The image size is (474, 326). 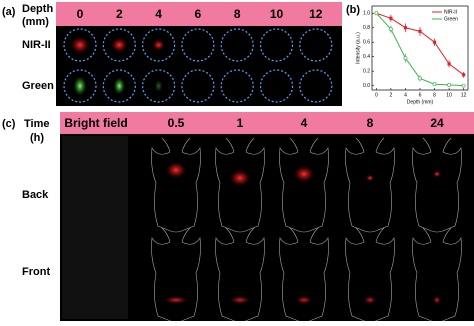 I want to click on row-label: Green, so click(x=38, y=86).